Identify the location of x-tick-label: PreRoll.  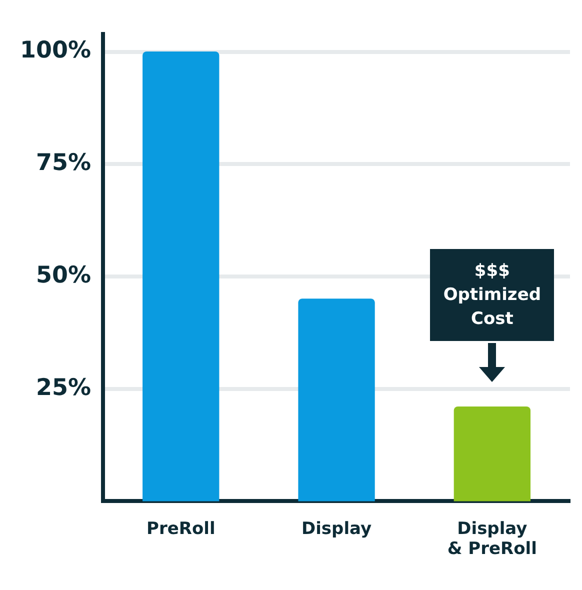
(181, 528).